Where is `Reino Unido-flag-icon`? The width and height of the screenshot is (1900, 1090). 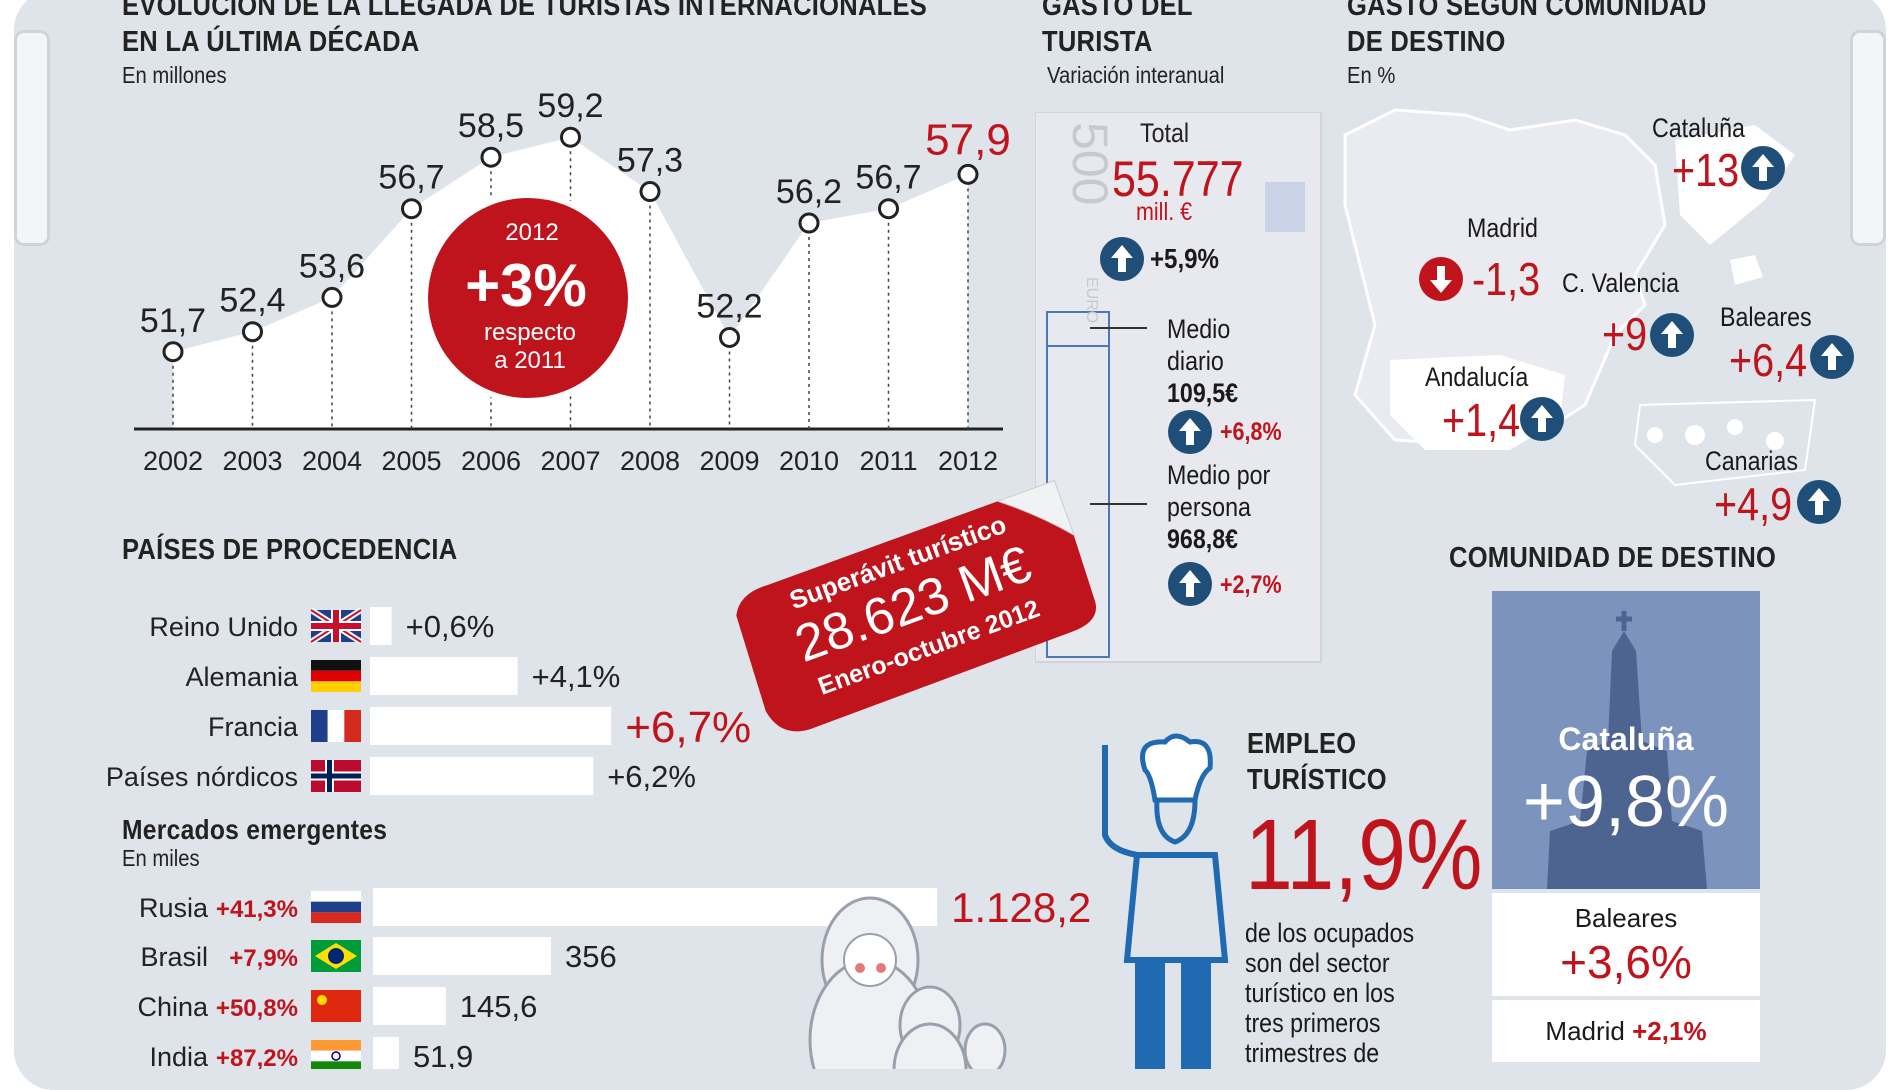 Reino Unido-flag-icon is located at coordinates (336, 626).